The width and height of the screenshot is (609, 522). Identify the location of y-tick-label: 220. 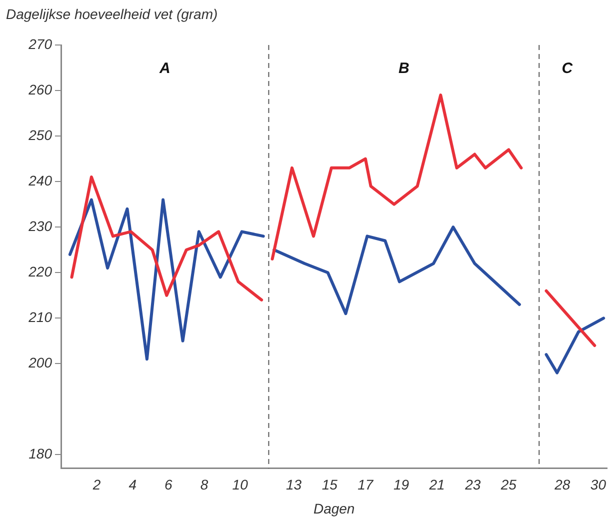
(40, 272).